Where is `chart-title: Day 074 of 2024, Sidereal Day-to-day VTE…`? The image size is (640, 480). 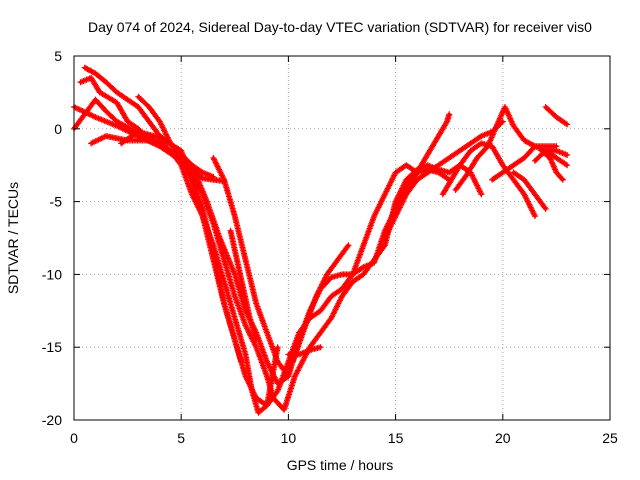
chart-title: Day 074 of 2024, Sidereal Day-to-day VTE… is located at coordinates (340, 27).